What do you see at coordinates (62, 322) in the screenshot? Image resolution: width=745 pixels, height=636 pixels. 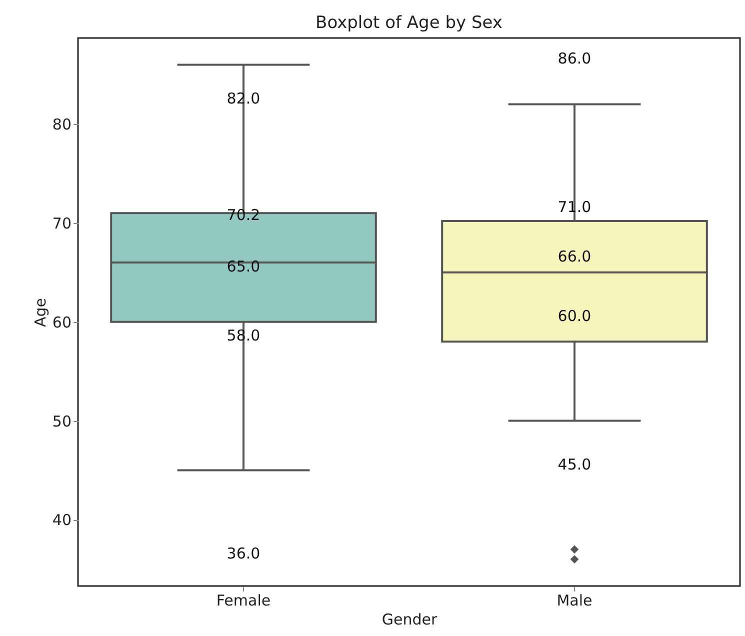 I see `y-tick-label: 60` at bounding box center [62, 322].